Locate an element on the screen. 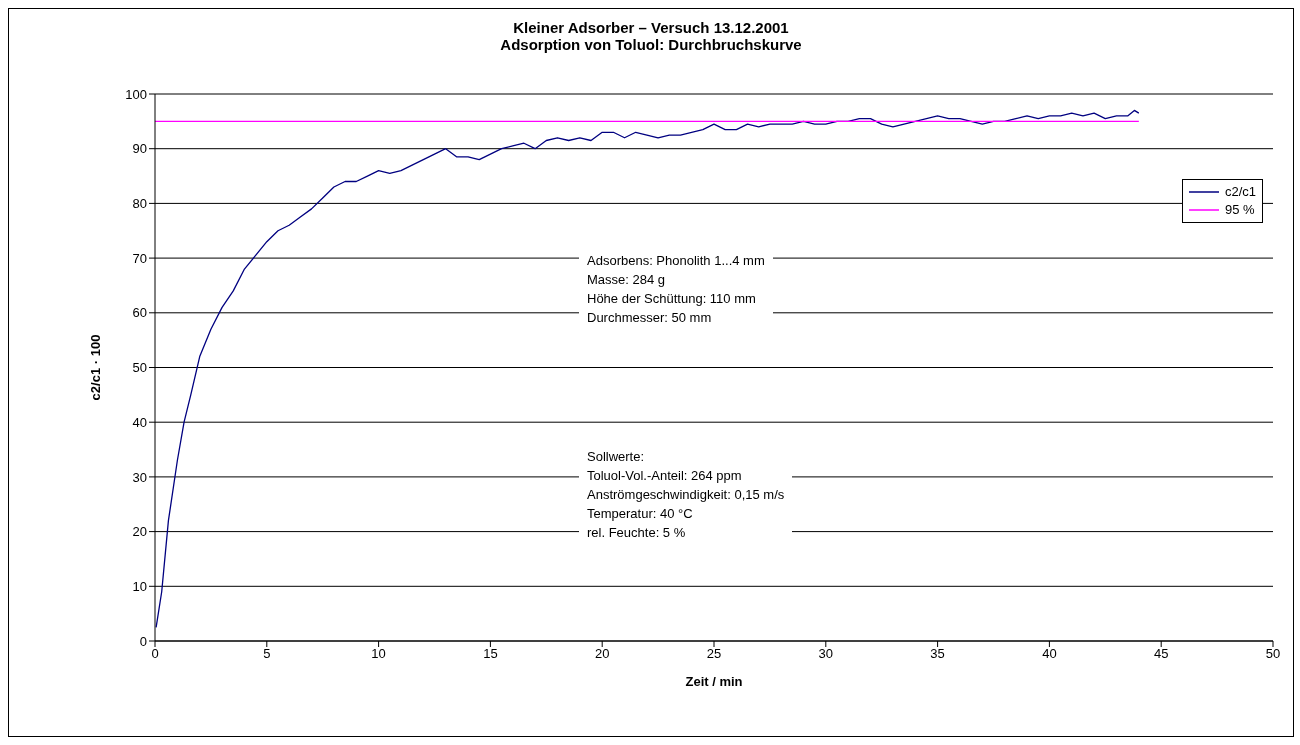  x-tick-label: 25 is located at coordinates (714, 654).